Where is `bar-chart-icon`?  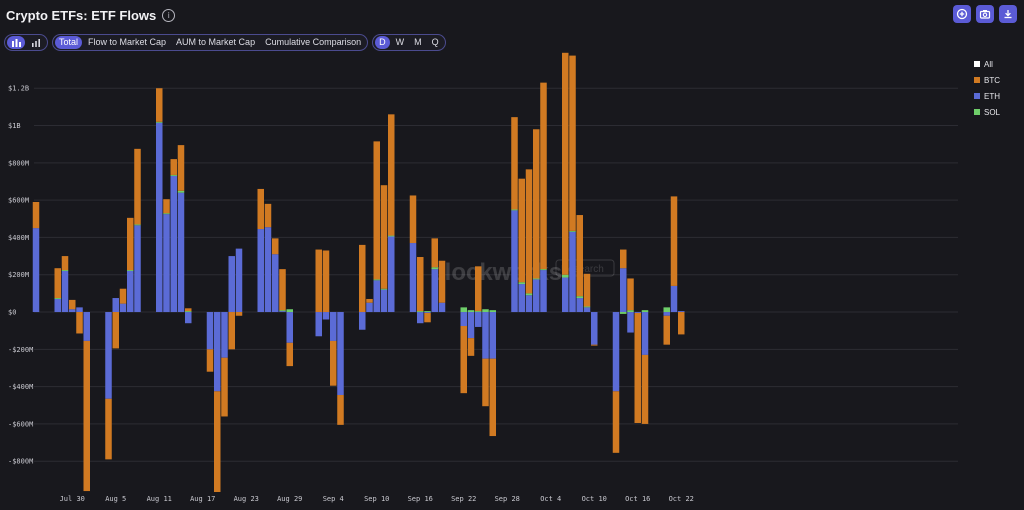 bar-chart-icon is located at coordinates (16, 42).